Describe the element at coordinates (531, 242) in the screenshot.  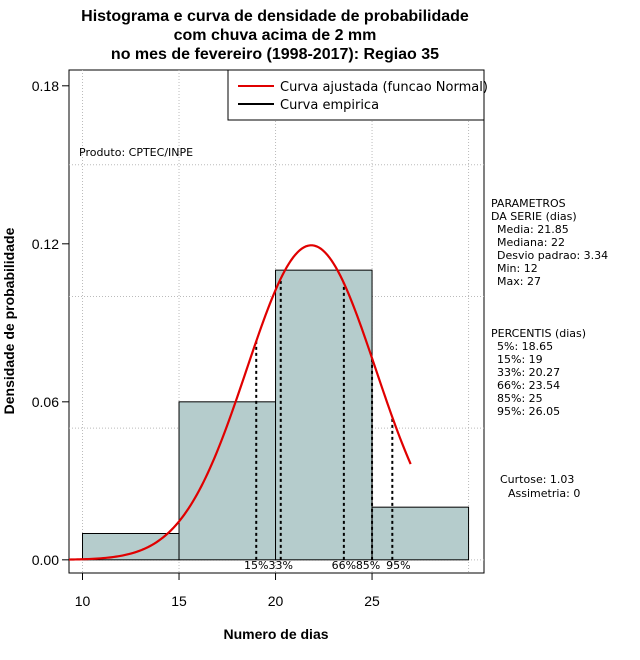
I see `param-mediana: Mediana: 22` at that location.